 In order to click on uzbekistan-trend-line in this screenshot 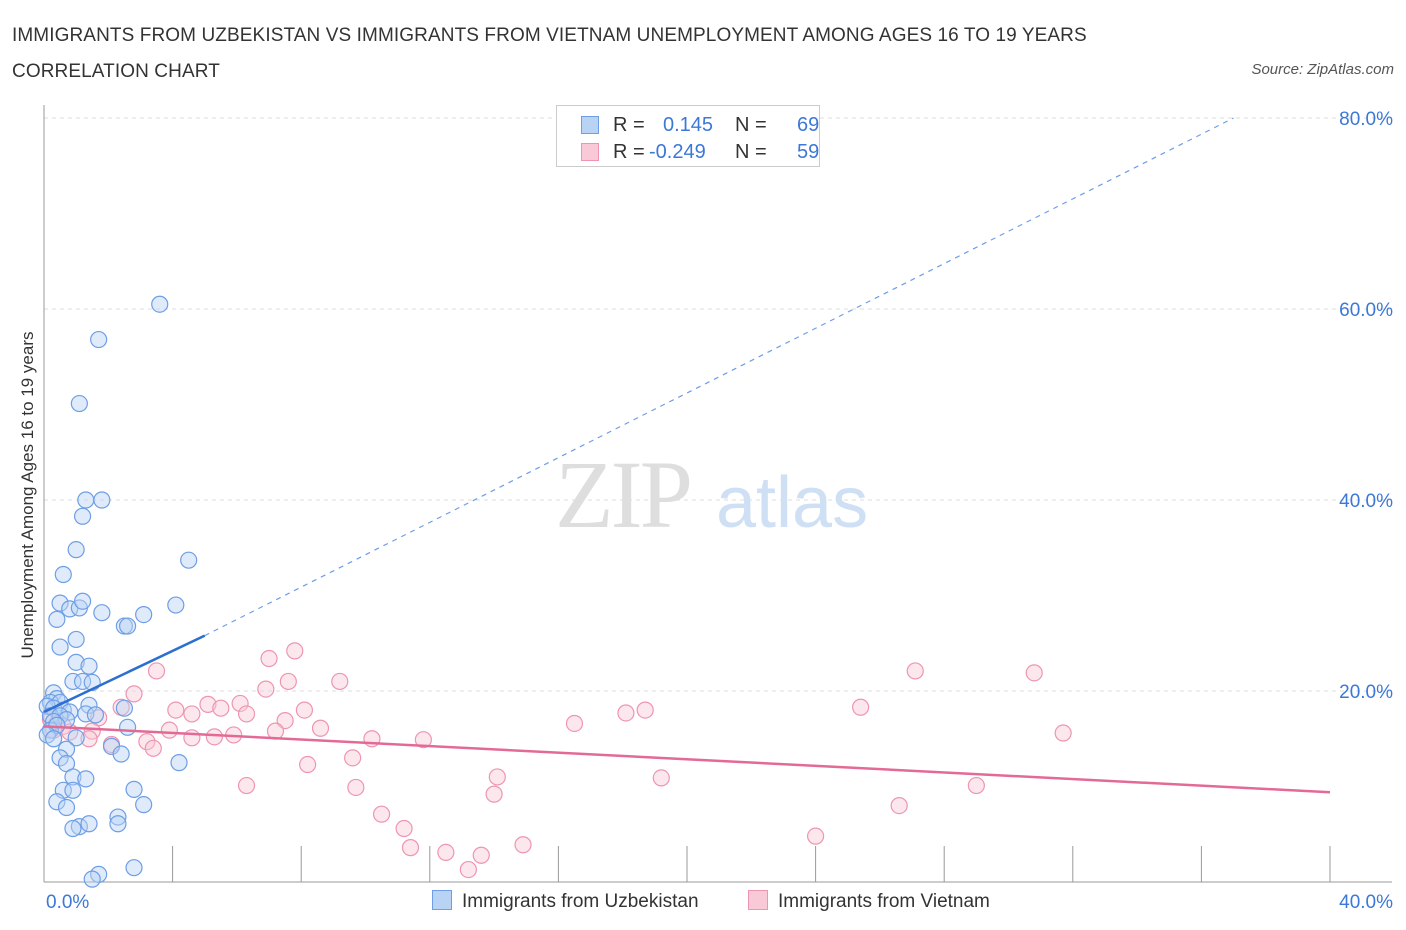, I will do `click(124, 674)`.